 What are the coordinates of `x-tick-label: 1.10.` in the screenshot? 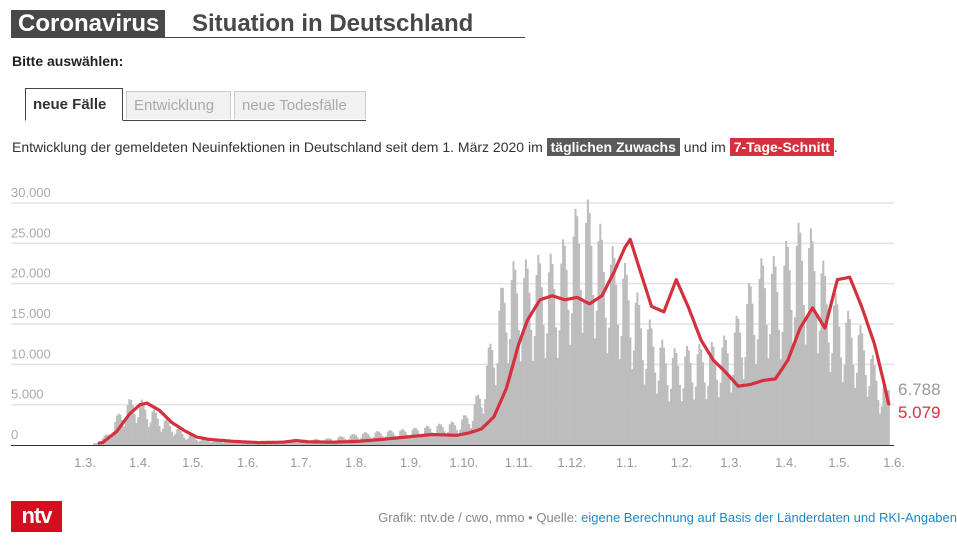 It's located at (463, 462).